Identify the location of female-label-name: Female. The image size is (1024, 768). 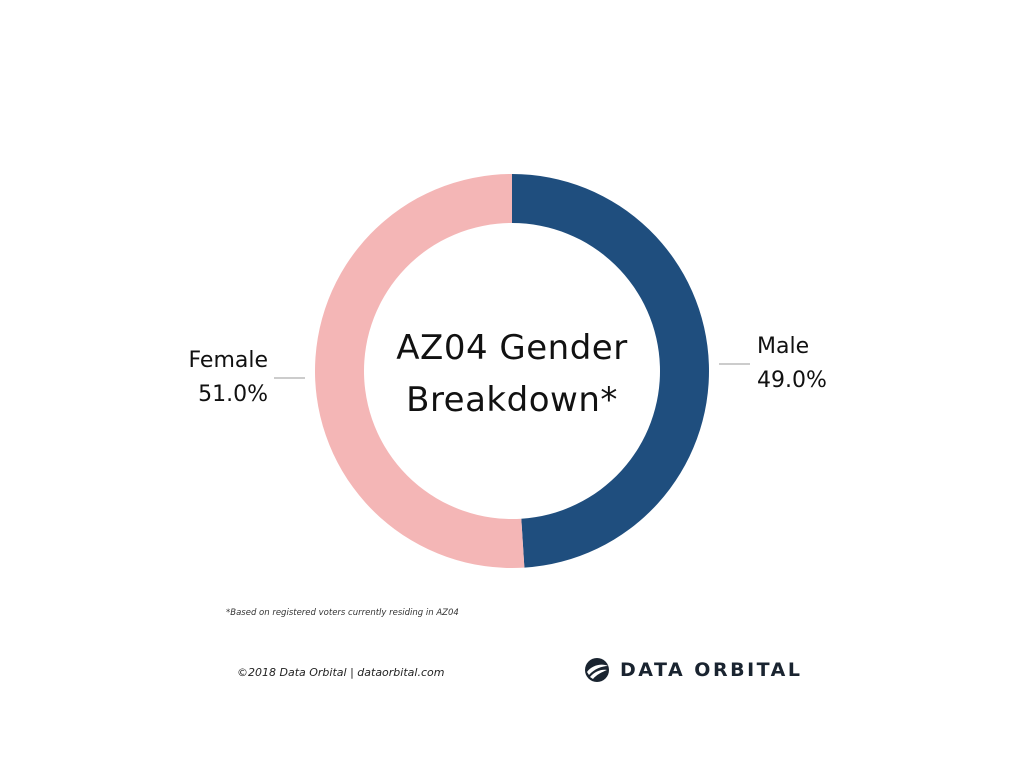
(228, 360).